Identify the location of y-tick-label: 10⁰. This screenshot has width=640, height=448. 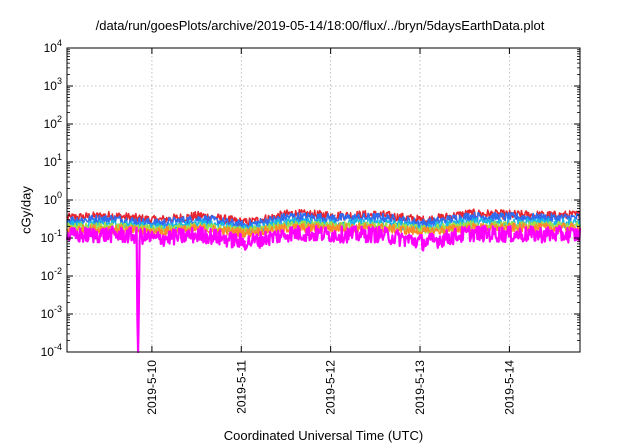
(53, 198).